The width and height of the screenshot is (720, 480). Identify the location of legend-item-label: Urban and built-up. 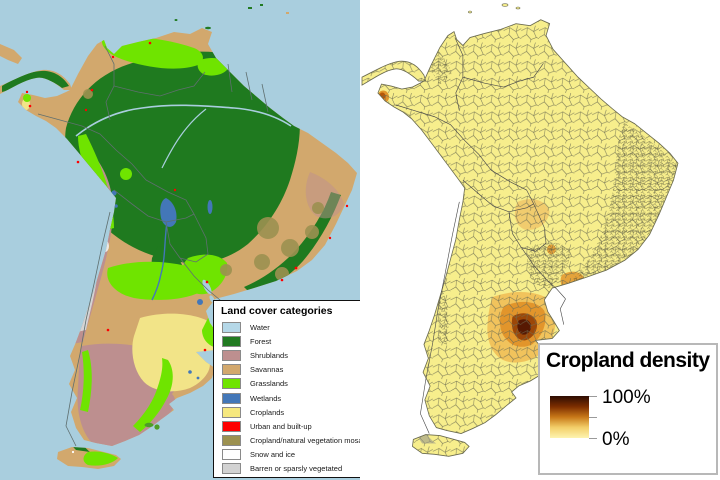
(281, 426).